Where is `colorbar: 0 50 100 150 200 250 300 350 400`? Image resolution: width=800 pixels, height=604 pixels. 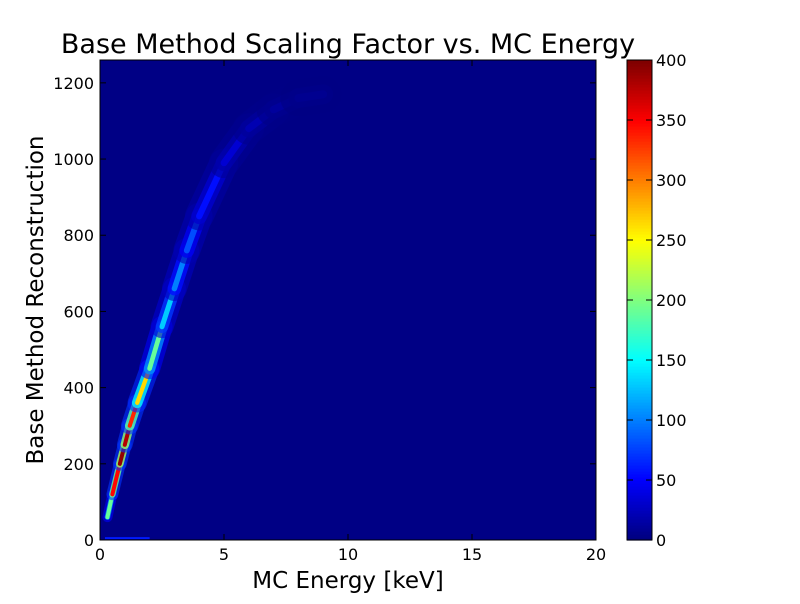
colorbar: 0 50 100 150 200 250 300 350 400 is located at coordinates (656, 300).